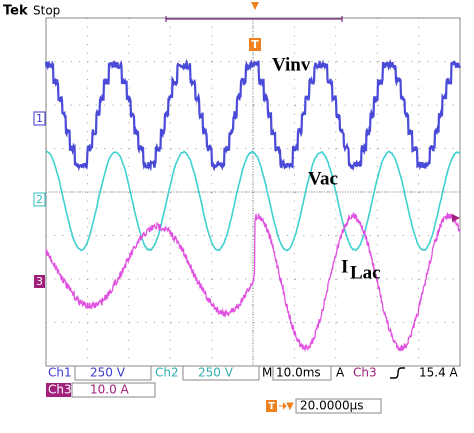 The image size is (474, 433). I want to click on ch3-name: Ch3, so click(60, 390).